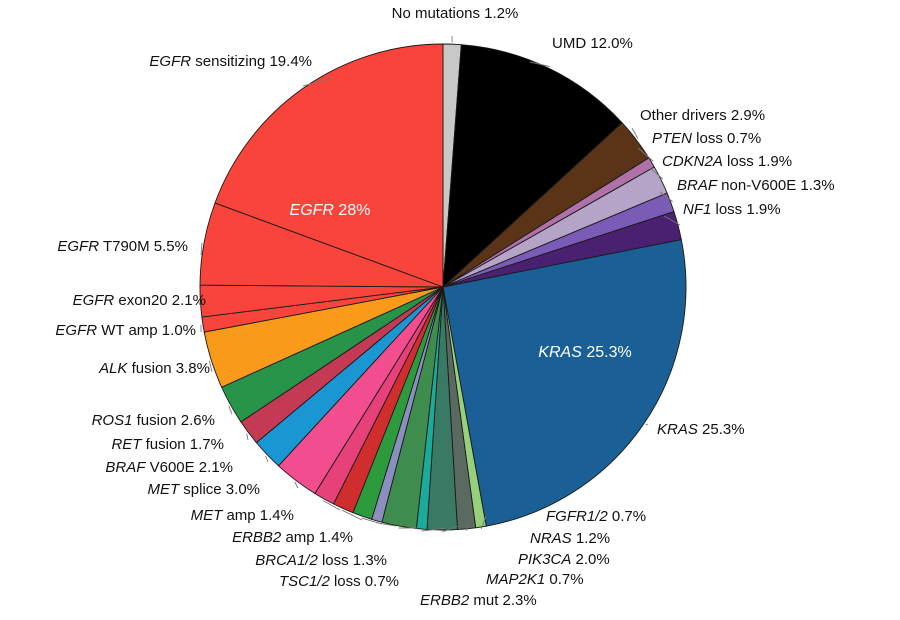 The image size is (900, 620). What do you see at coordinates (732, 209) in the screenshot?
I see `slice-label: NF1 loss 1.9%` at bounding box center [732, 209].